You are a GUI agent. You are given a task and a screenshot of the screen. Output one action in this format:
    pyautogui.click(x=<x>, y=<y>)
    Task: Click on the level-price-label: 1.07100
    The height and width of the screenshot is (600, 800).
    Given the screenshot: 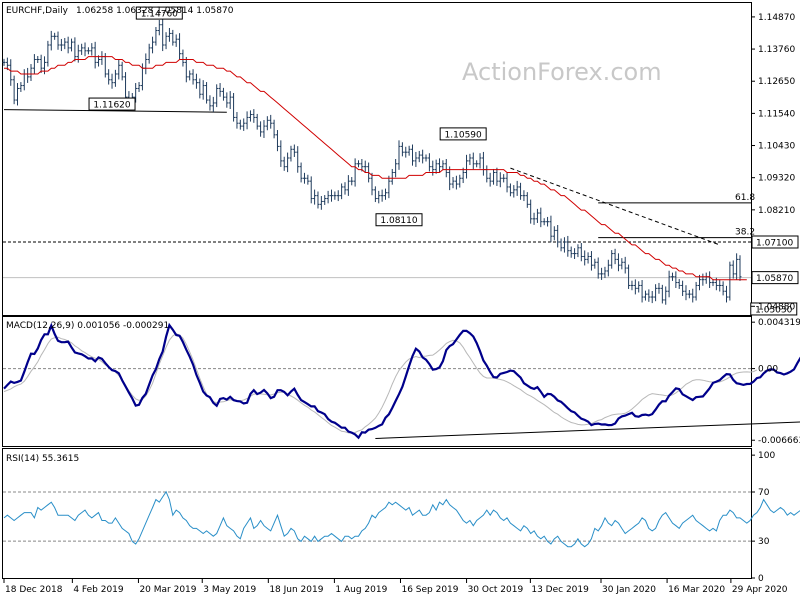 What is the action you would take?
    pyautogui.click(x=774, y=243)
    